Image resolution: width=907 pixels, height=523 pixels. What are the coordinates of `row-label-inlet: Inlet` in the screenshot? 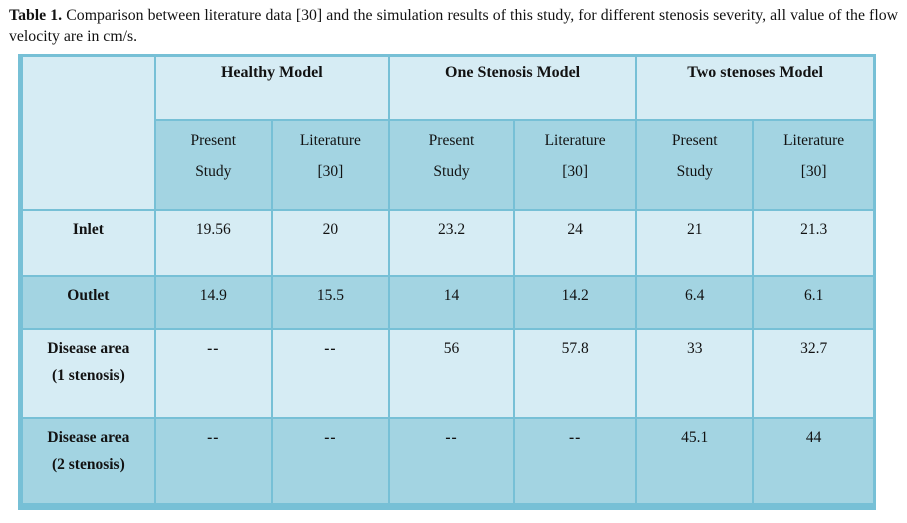 It's located at (87, 242).